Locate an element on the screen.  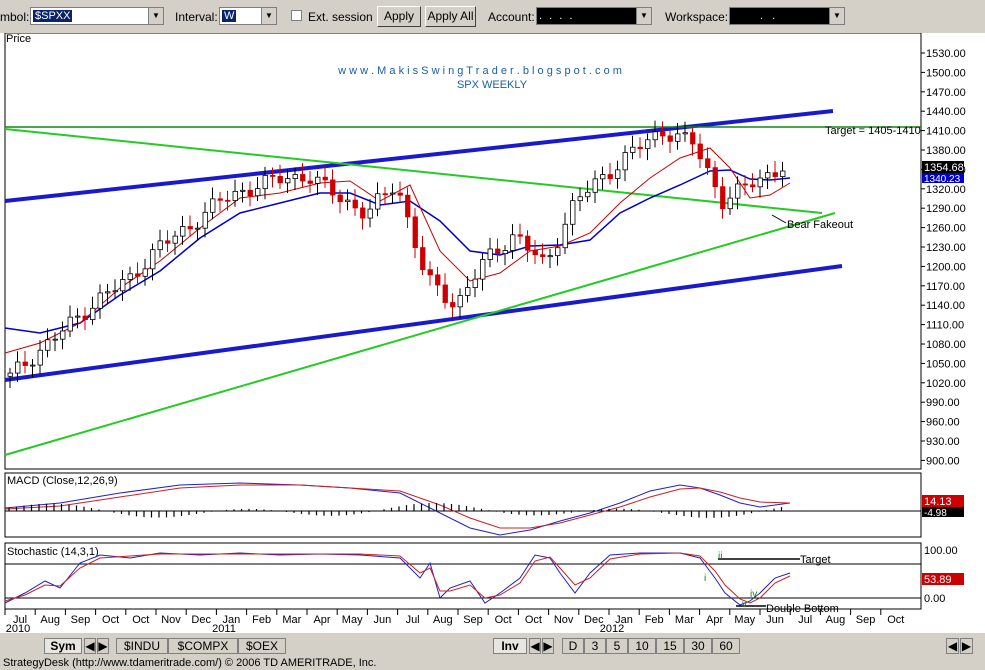
interval-tab-3: 3 is located at coordinates (595, 646).